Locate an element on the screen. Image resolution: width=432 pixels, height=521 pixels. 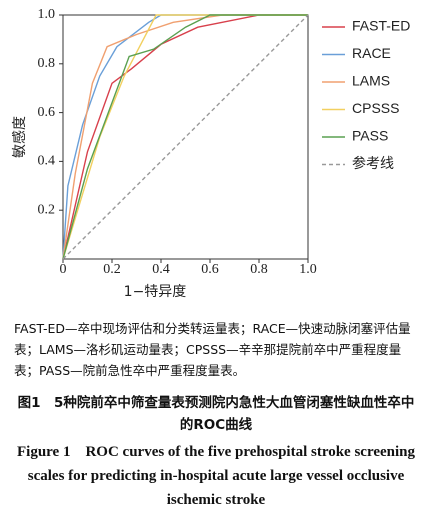
legend-label: PASS is located at coordinates (370, 136).